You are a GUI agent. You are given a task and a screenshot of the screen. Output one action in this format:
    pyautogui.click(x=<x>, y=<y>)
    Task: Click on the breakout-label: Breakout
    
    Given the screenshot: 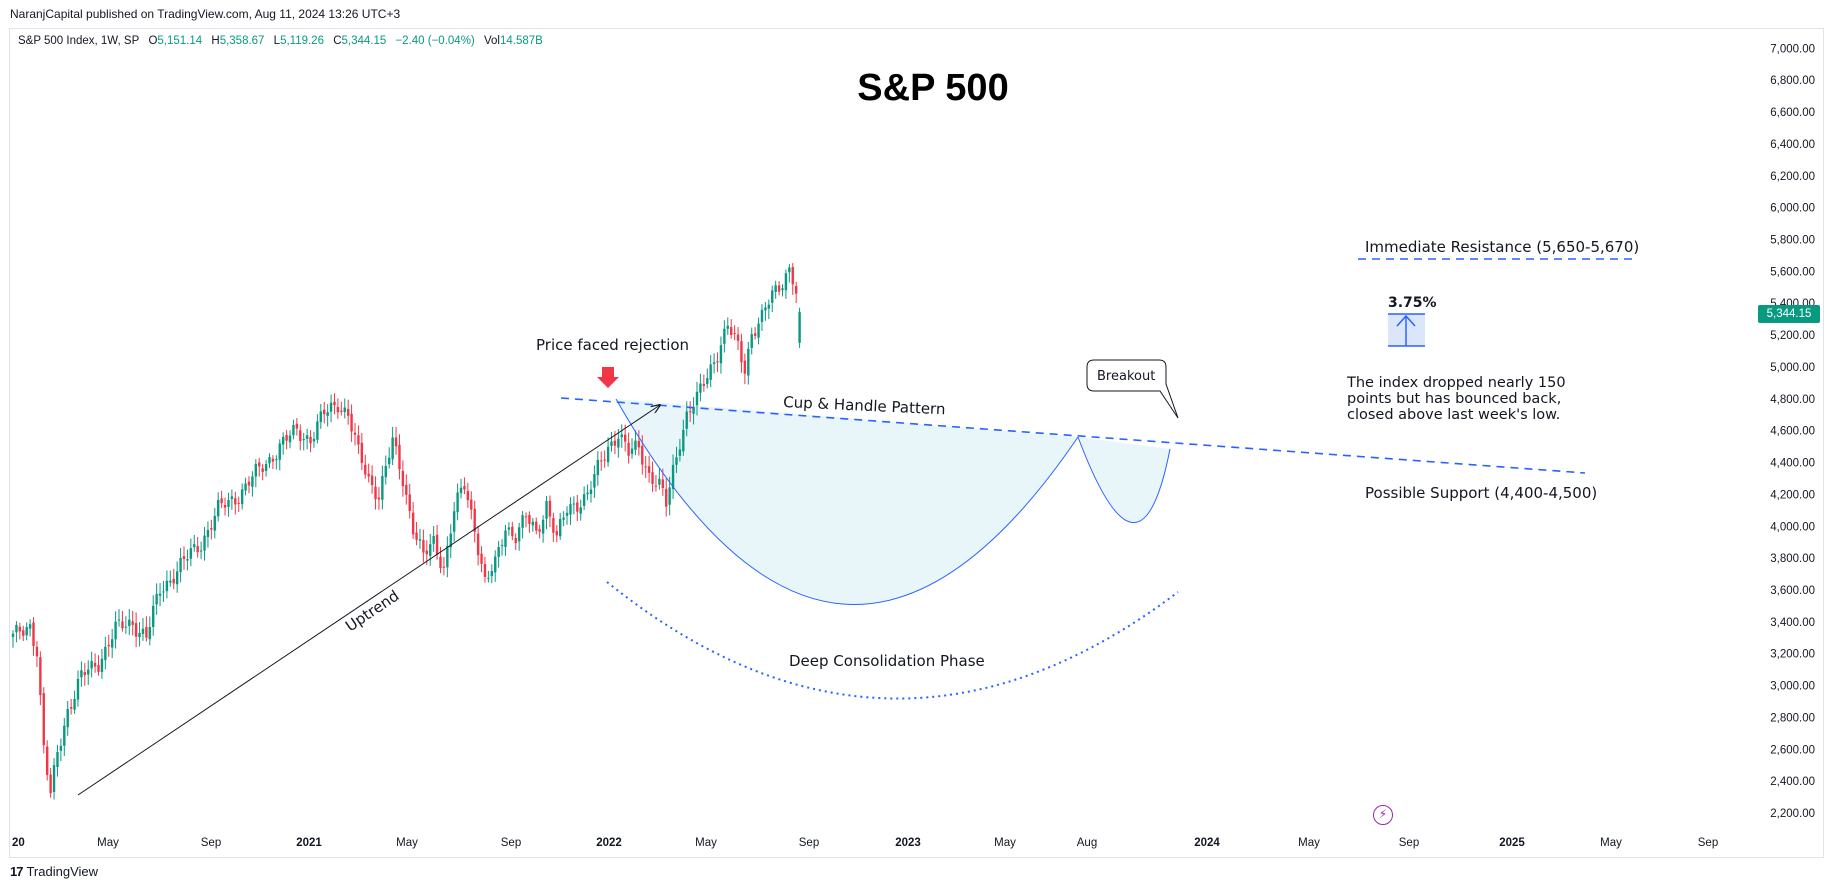 What is the action you would take?
    pyautogui.click(x=1126, y=376)
    